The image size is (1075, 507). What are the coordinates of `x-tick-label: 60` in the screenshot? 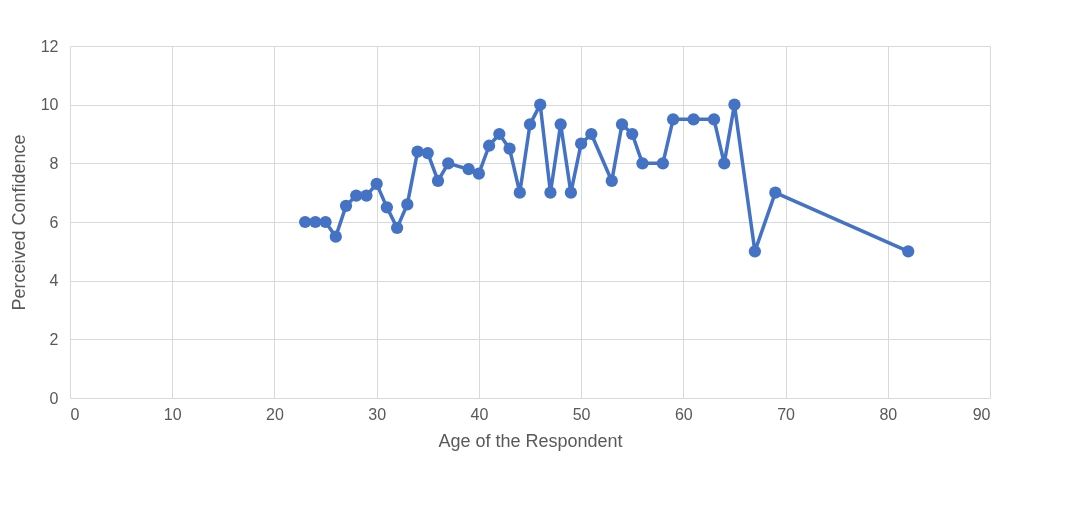 It's located at (683, 414).